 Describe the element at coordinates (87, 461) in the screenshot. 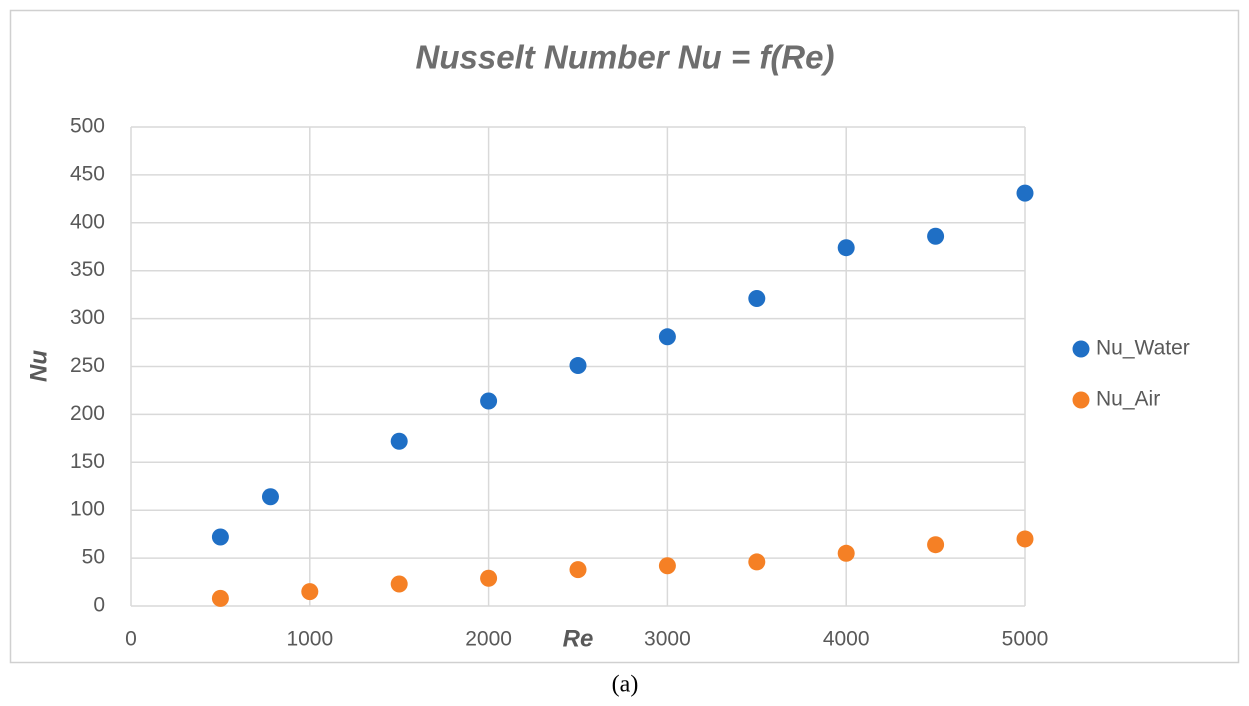

I see `y-tick-label: 150` at that location.